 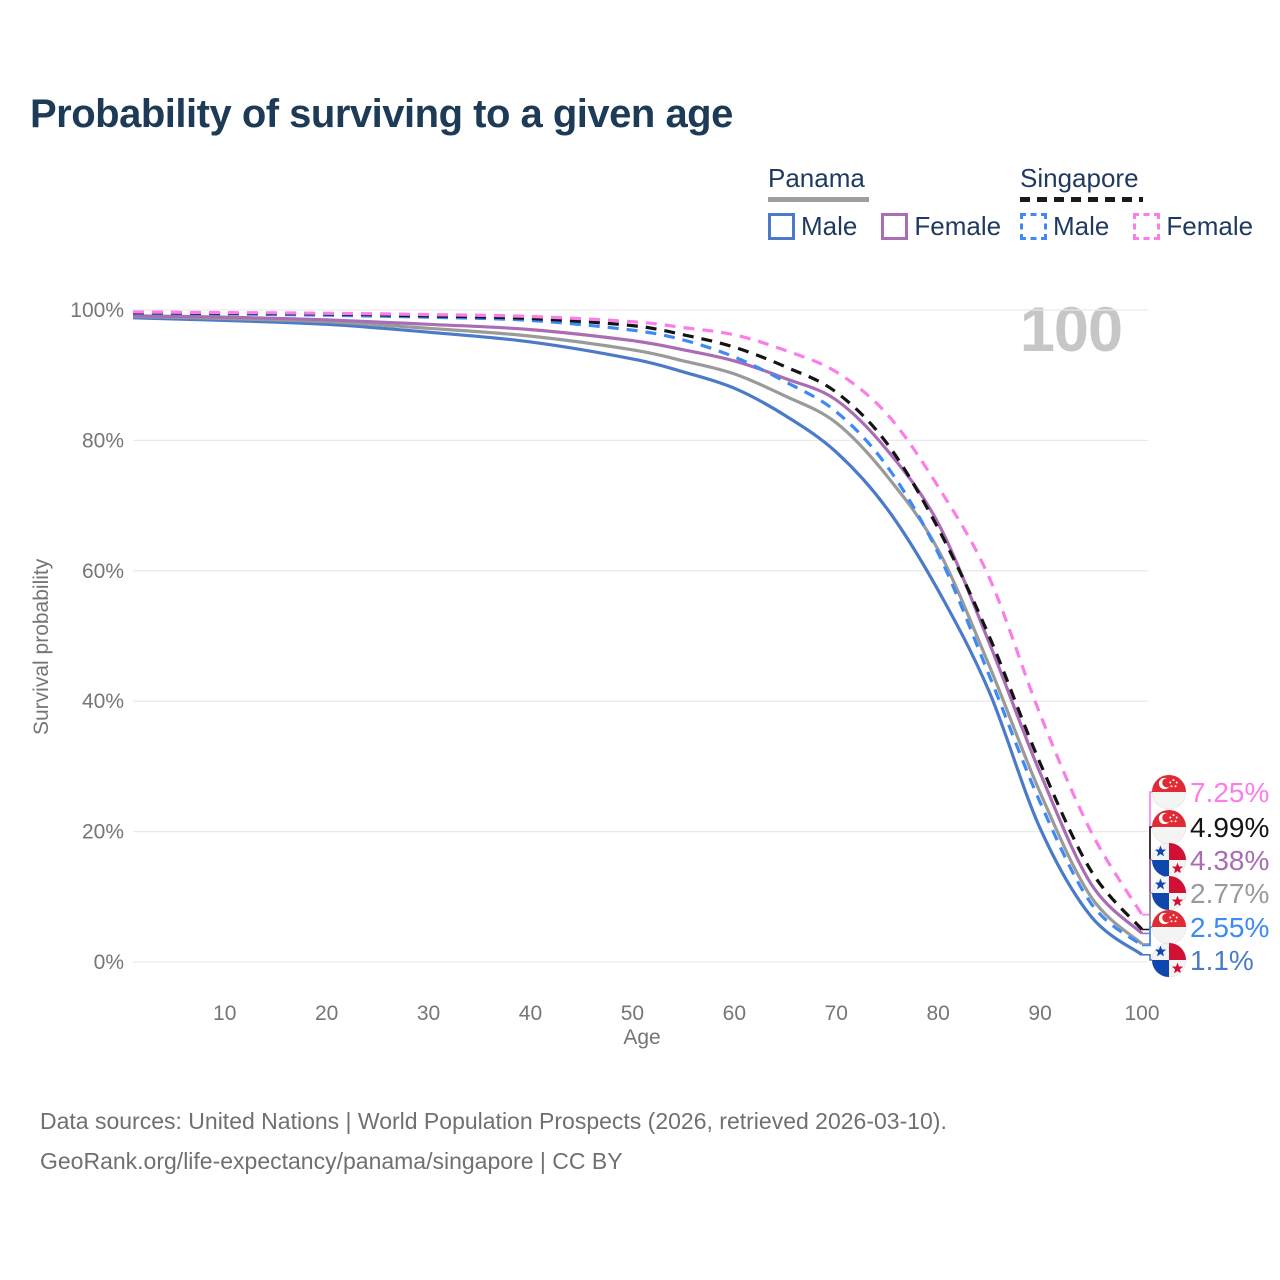 I want to click on leader-line-panama-male, so click(x=1147, y=957).